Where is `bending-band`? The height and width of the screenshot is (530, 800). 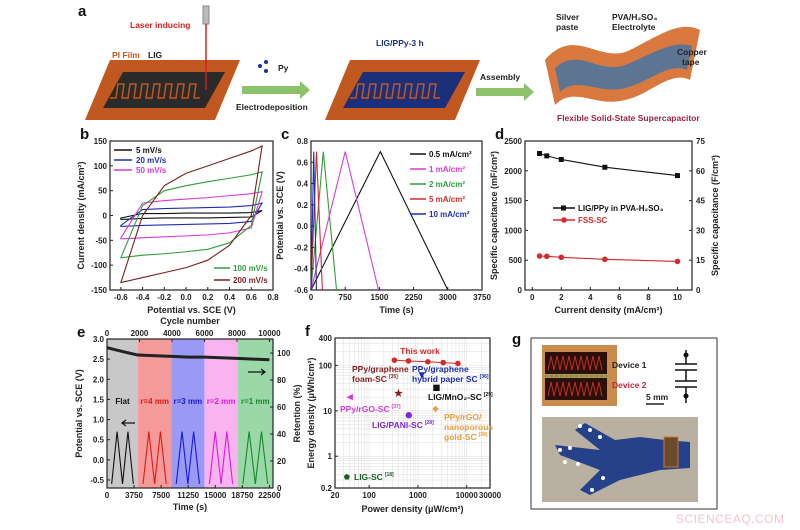
bending-band is located at coordinates (188, 413).